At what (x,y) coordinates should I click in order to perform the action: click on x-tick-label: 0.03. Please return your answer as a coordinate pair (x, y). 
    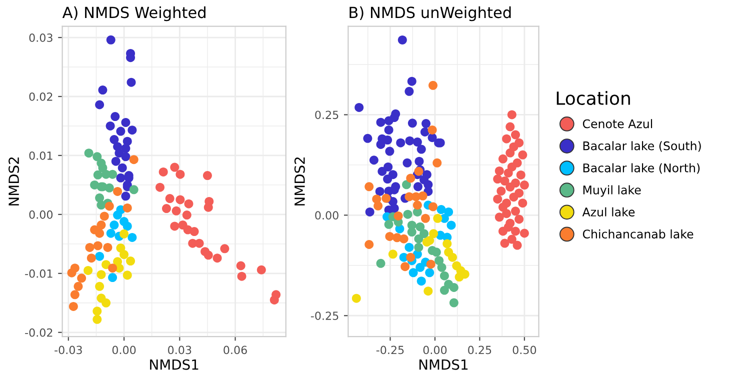
    Looking at the image, I should click on (180, 350).